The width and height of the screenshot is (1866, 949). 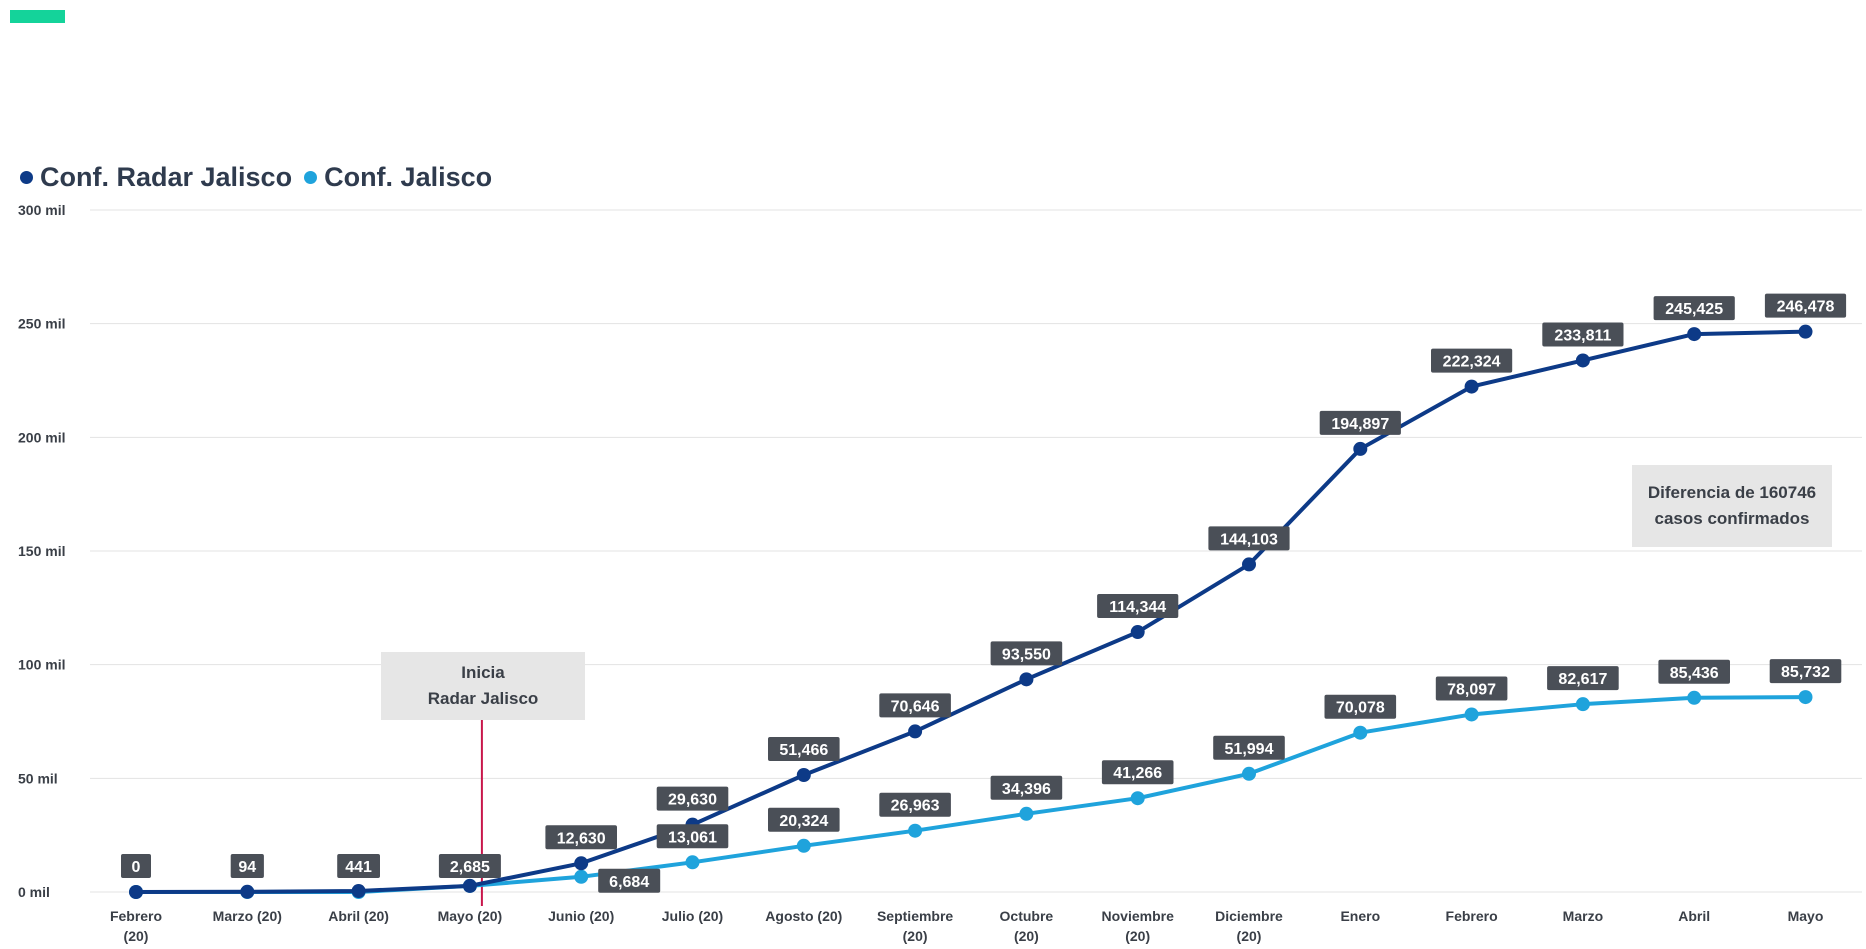 I want to click on x-tick-label: Mayo (20), so click(x=470, y=916).